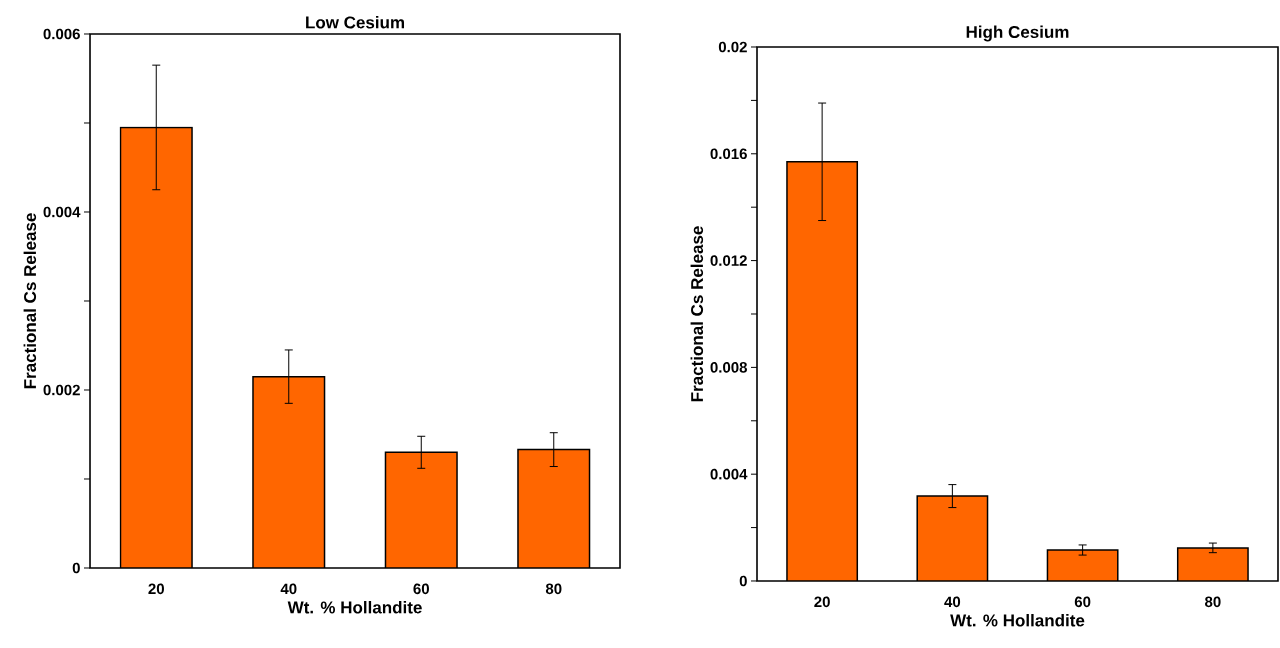 The image size is (1280, 648). I want to click on y-tick-label: 0.02, so click(732, 47).